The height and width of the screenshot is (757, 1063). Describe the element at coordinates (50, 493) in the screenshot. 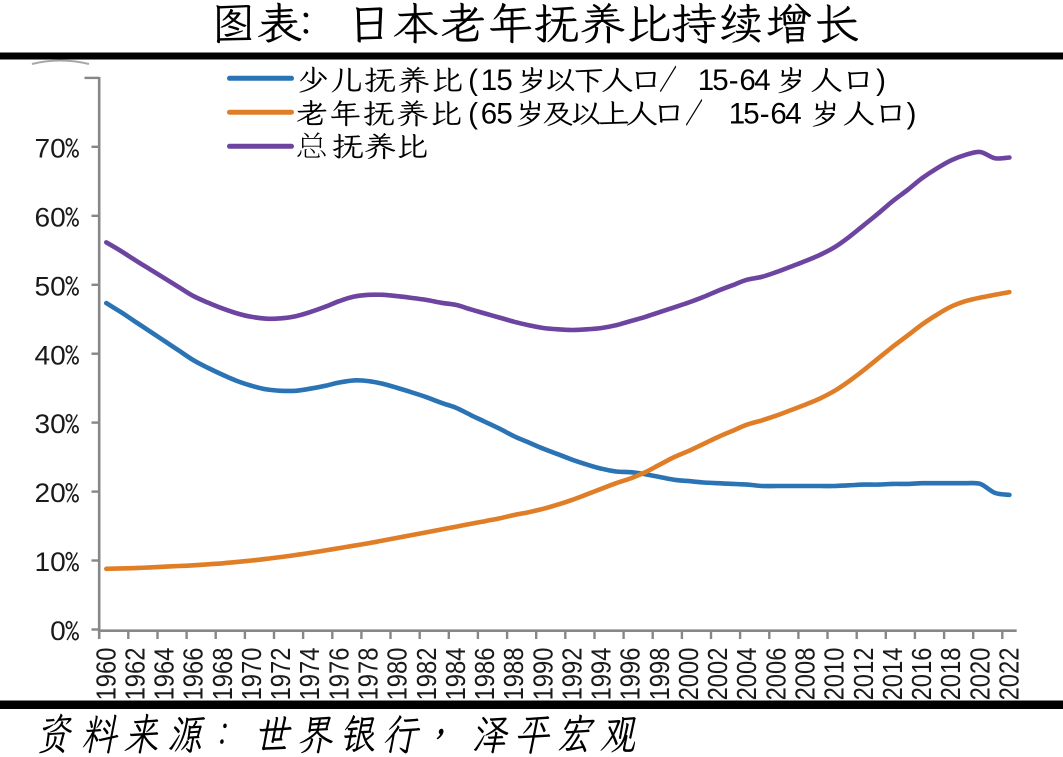

I see `svg-text: 20` at that location.